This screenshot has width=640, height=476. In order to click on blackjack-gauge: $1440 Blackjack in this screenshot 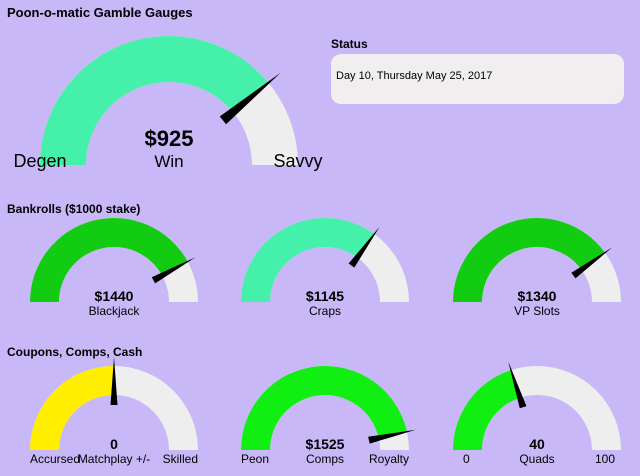, I will do `click(114, 268)`.